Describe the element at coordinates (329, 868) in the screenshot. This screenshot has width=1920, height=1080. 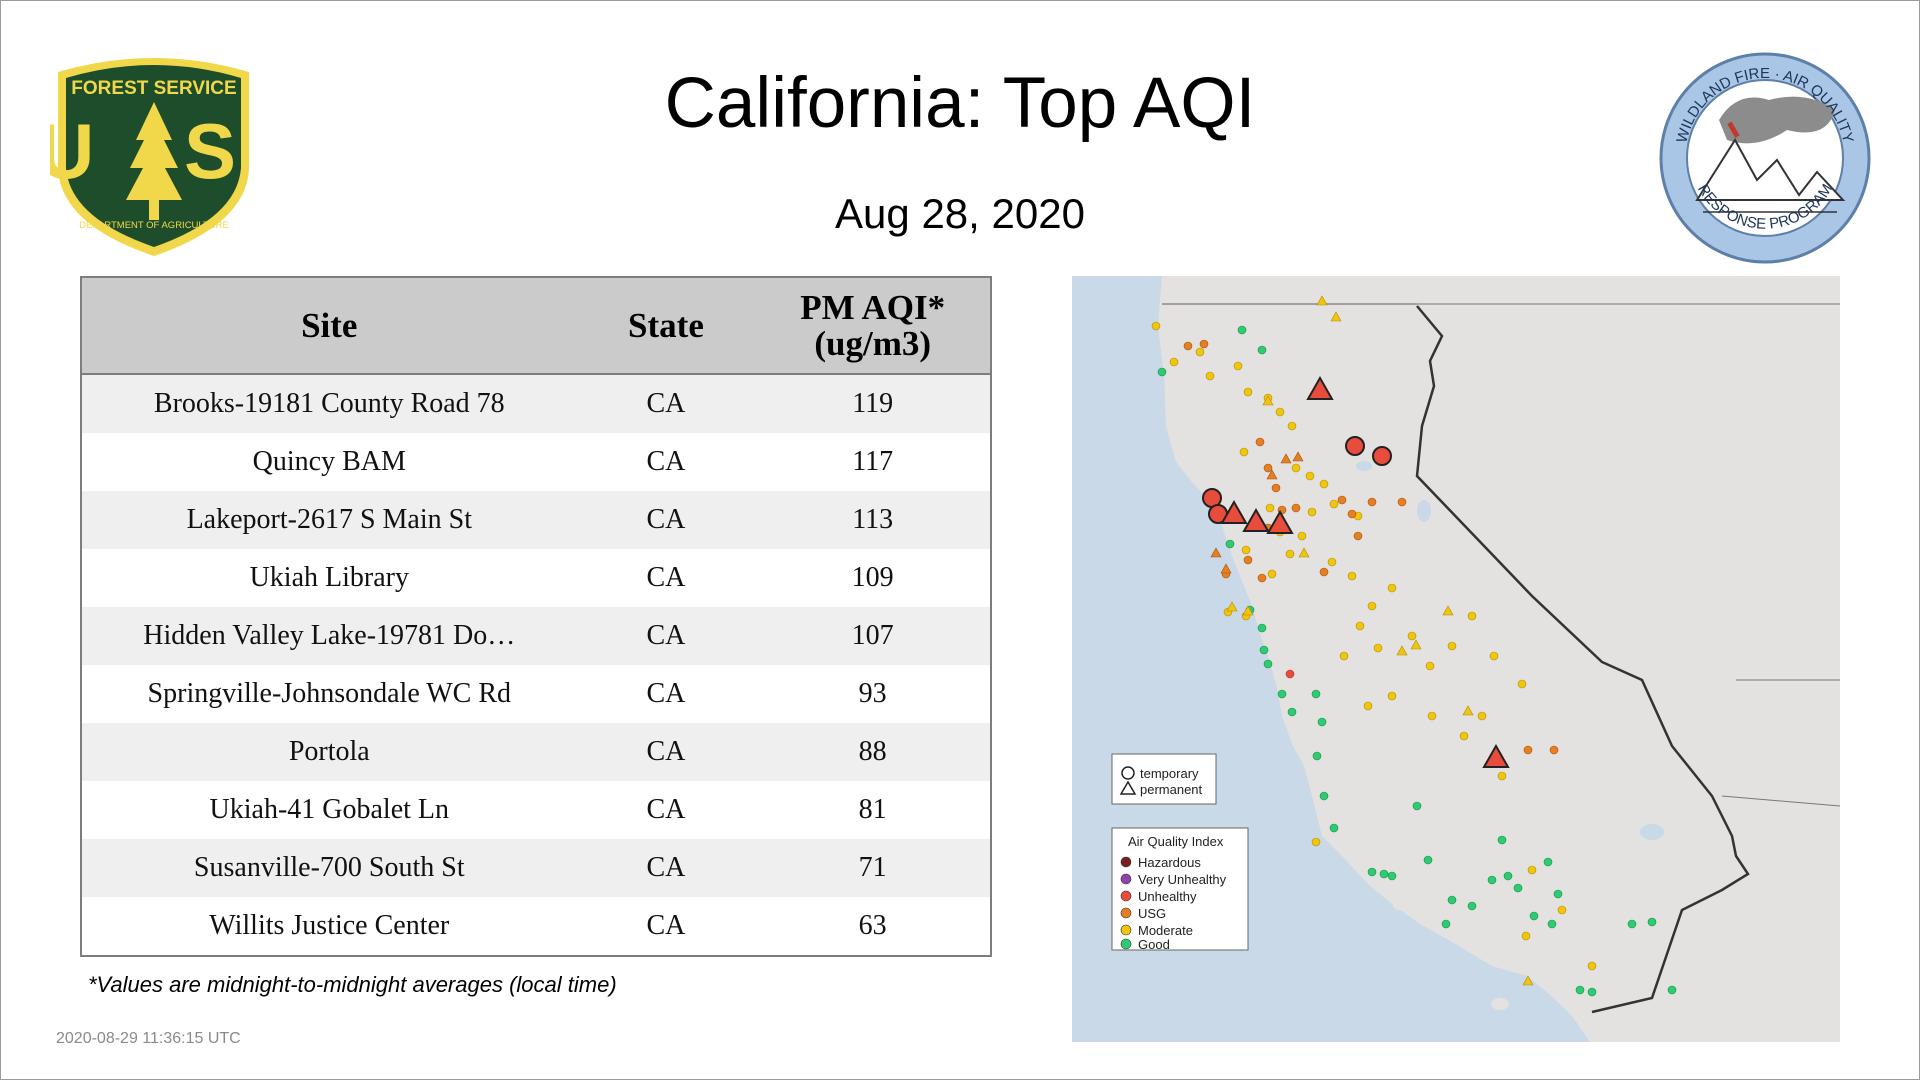
I see `site-cell: Susanville-700 South St` at that location.